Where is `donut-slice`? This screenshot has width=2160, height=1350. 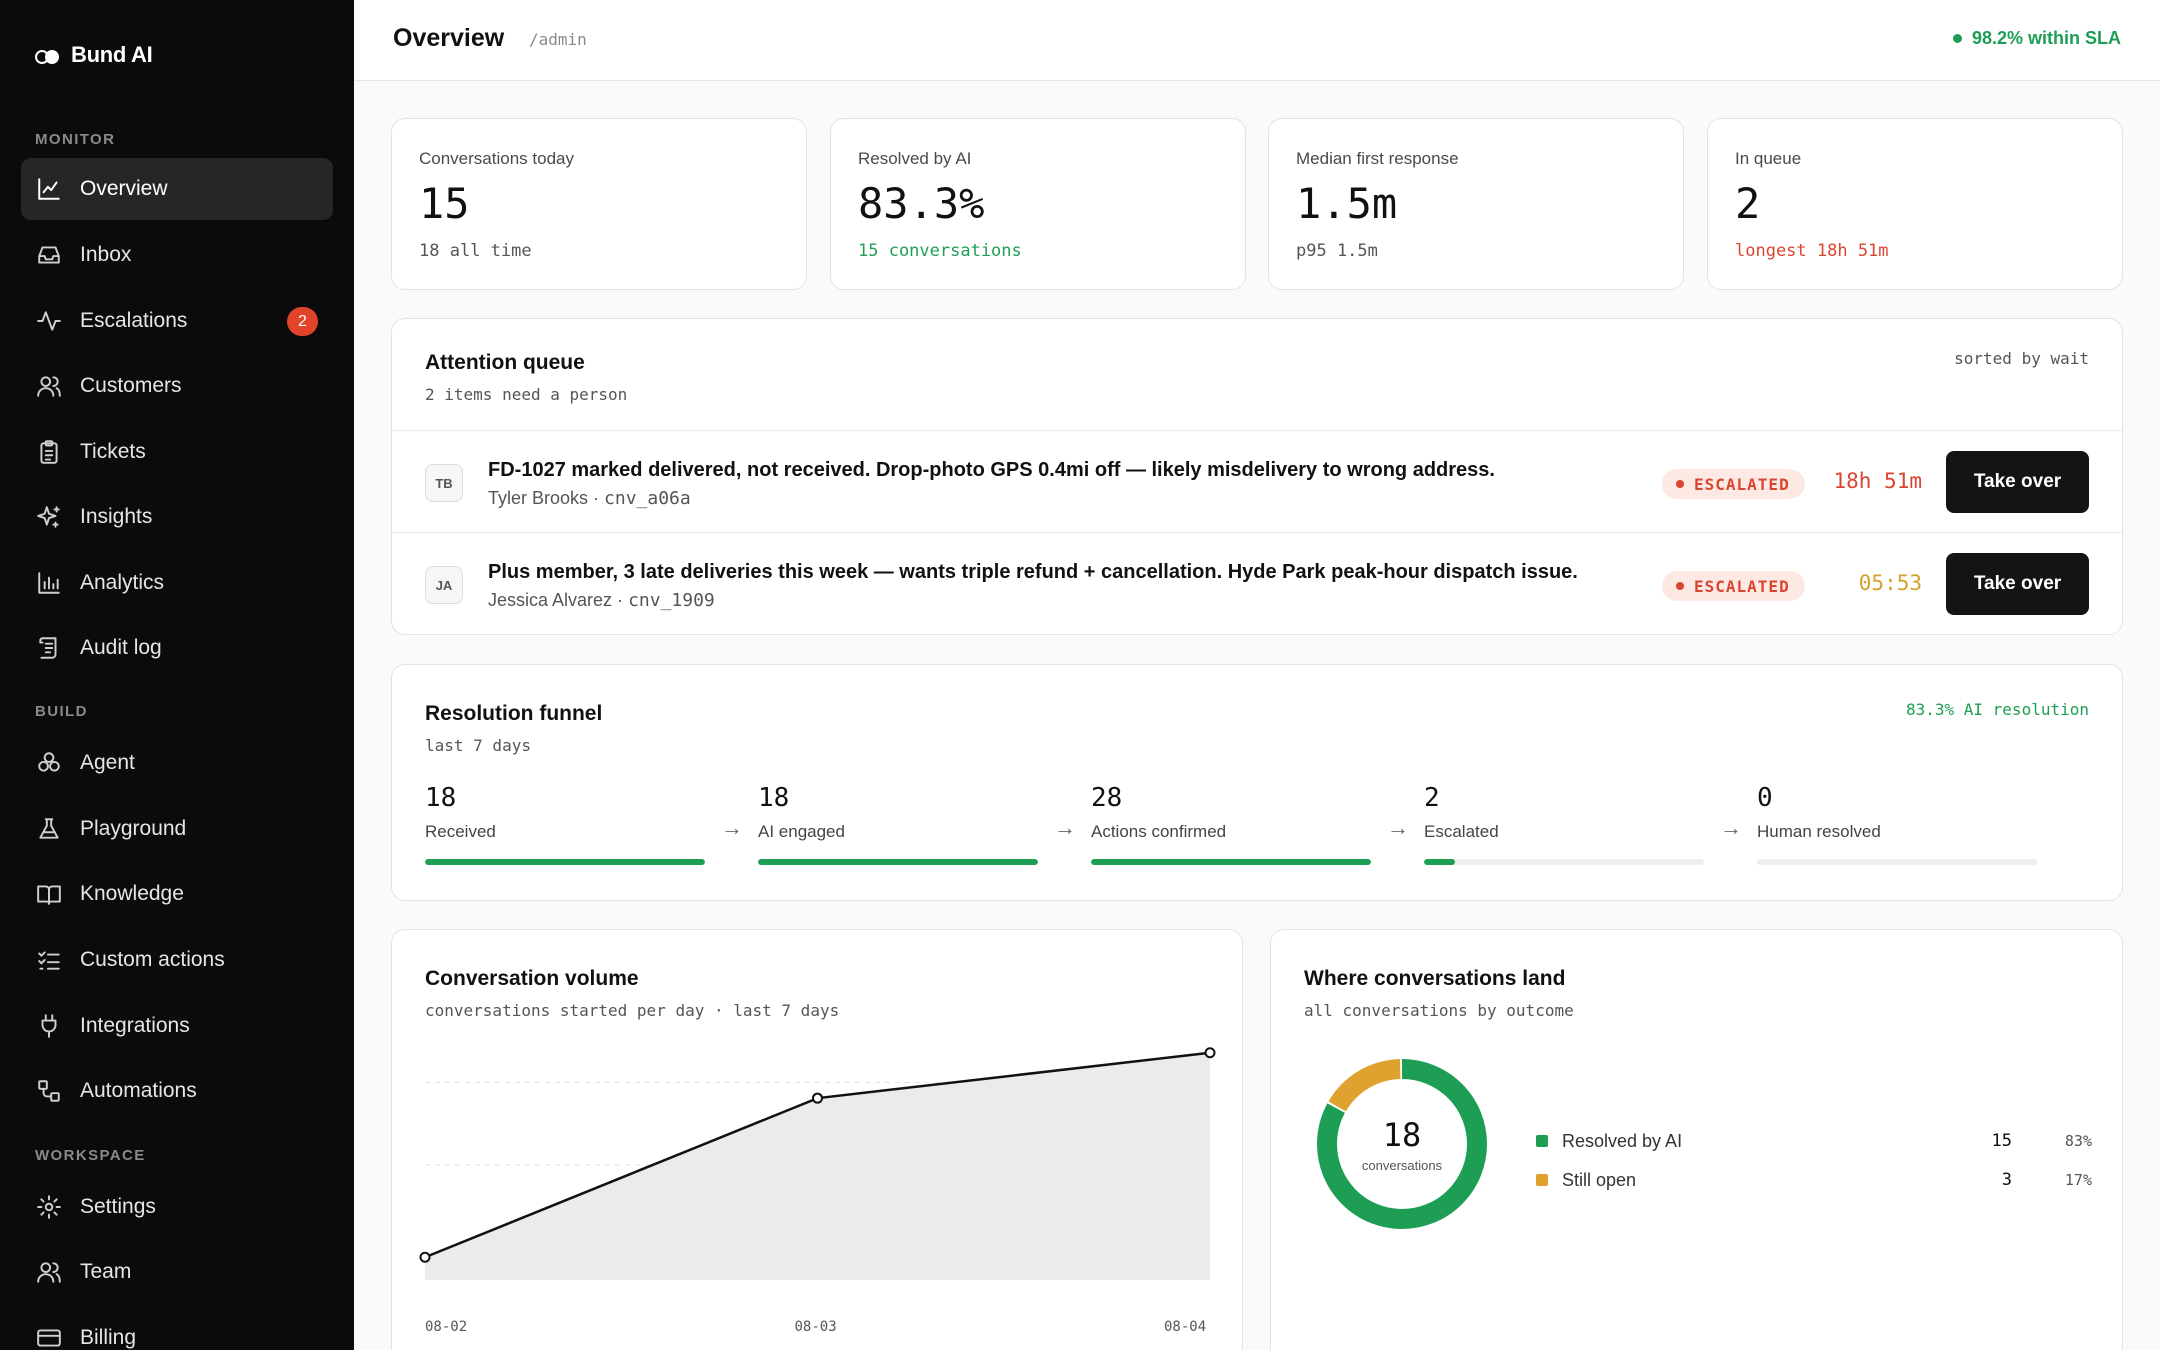
donut-slice is located at coordinates (1402, 1144).